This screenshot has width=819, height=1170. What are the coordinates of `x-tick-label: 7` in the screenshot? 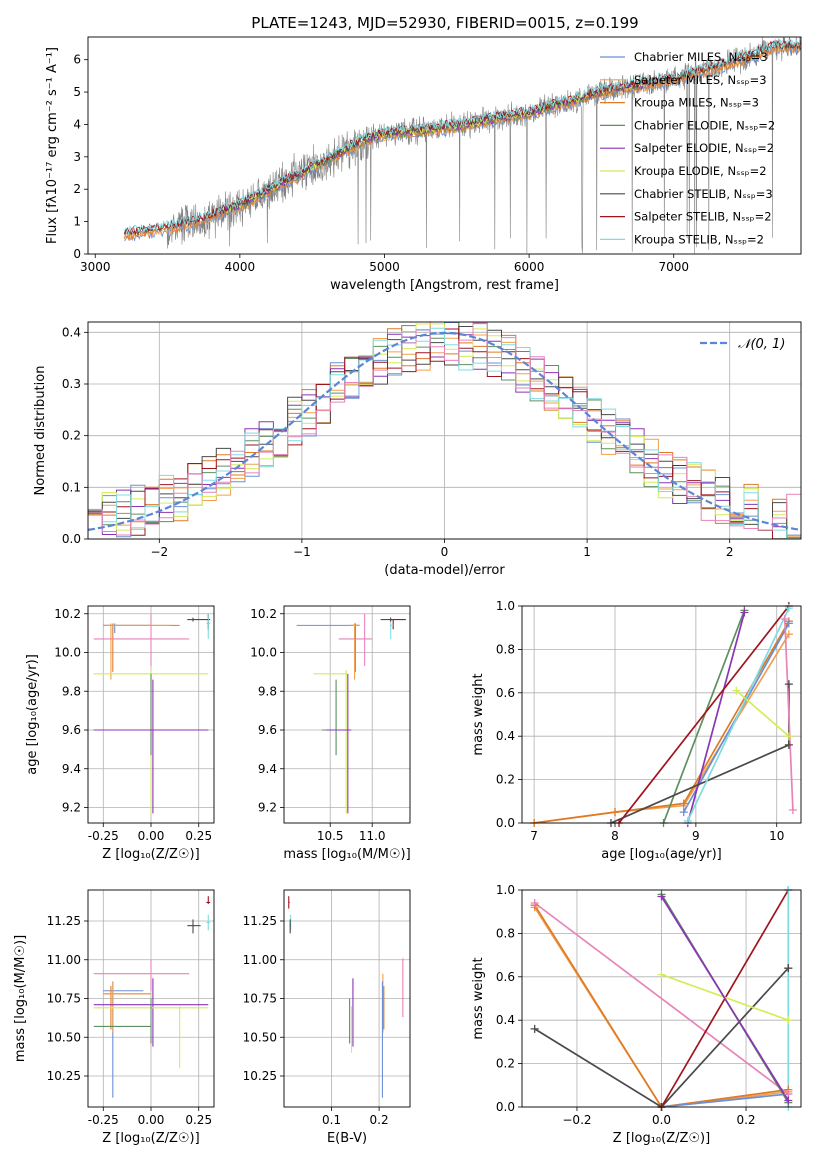 It's located at (534, 836).